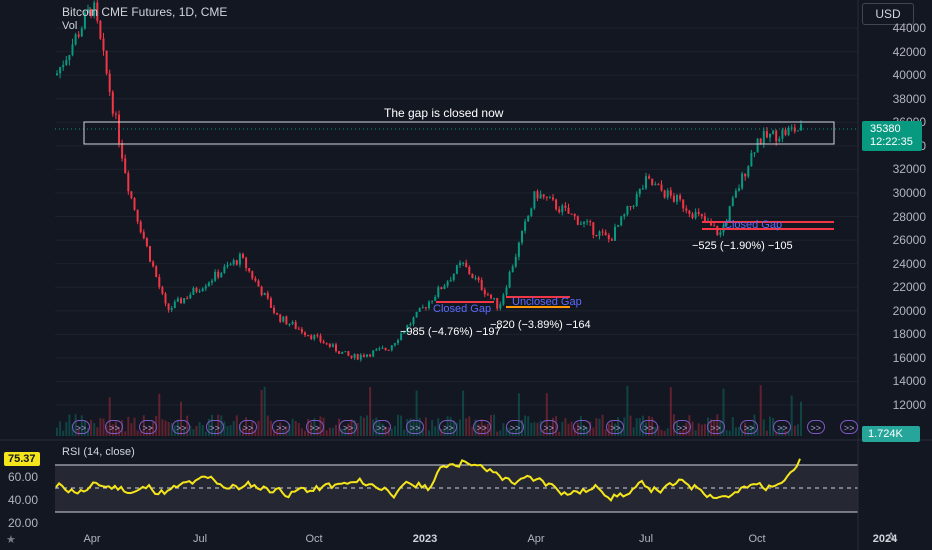  Describe the element at coordinates (891, 537) in the screenshot. I see `auto-scale-button: A` at that location.